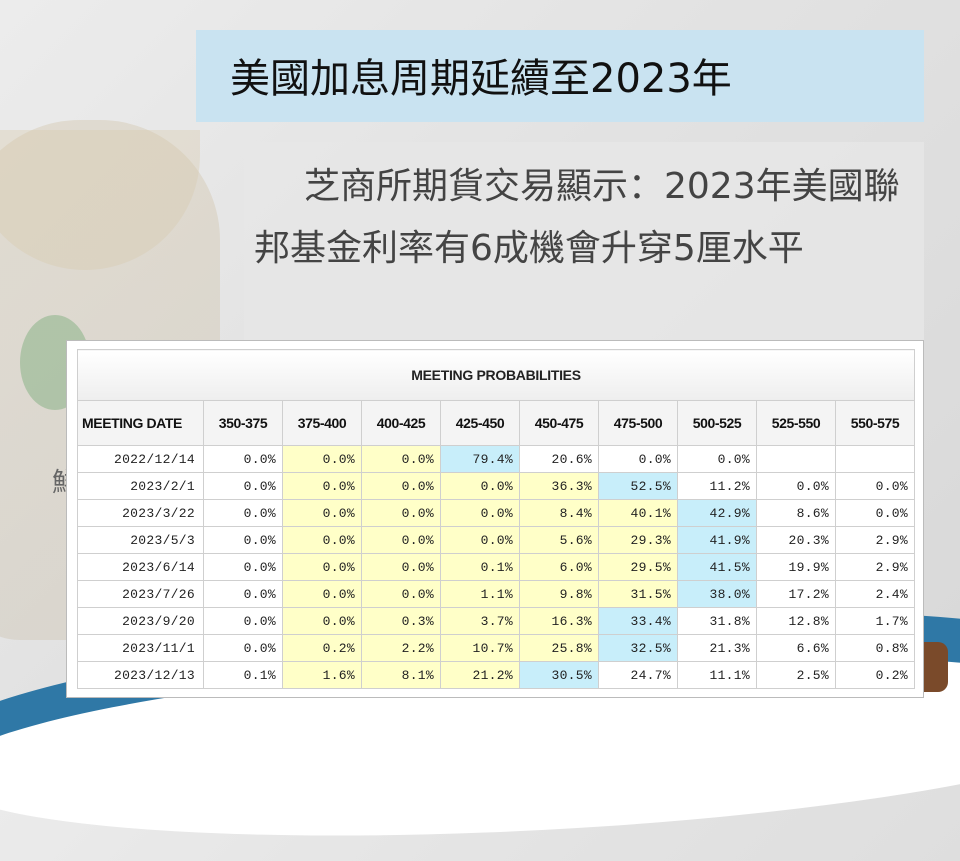 The image size is (960, 861). Describe the element at coordinates (322, 423) in the screenshot. I see `column-header-range: 375-400` at that location.